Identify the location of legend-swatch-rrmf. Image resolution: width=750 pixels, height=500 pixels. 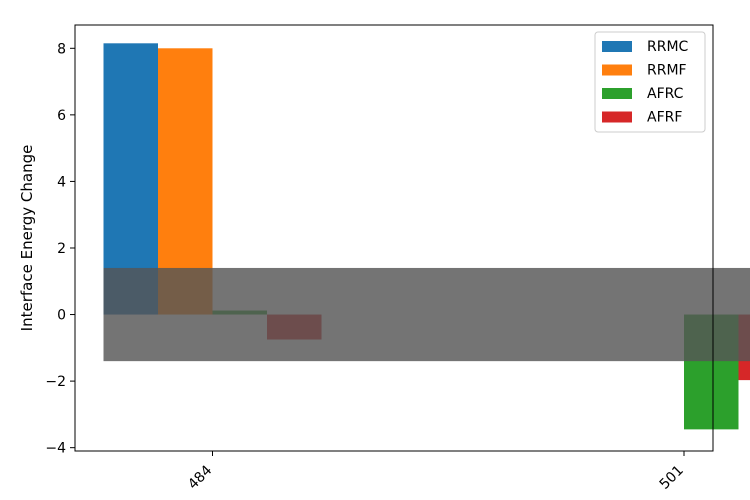
(617, 70).